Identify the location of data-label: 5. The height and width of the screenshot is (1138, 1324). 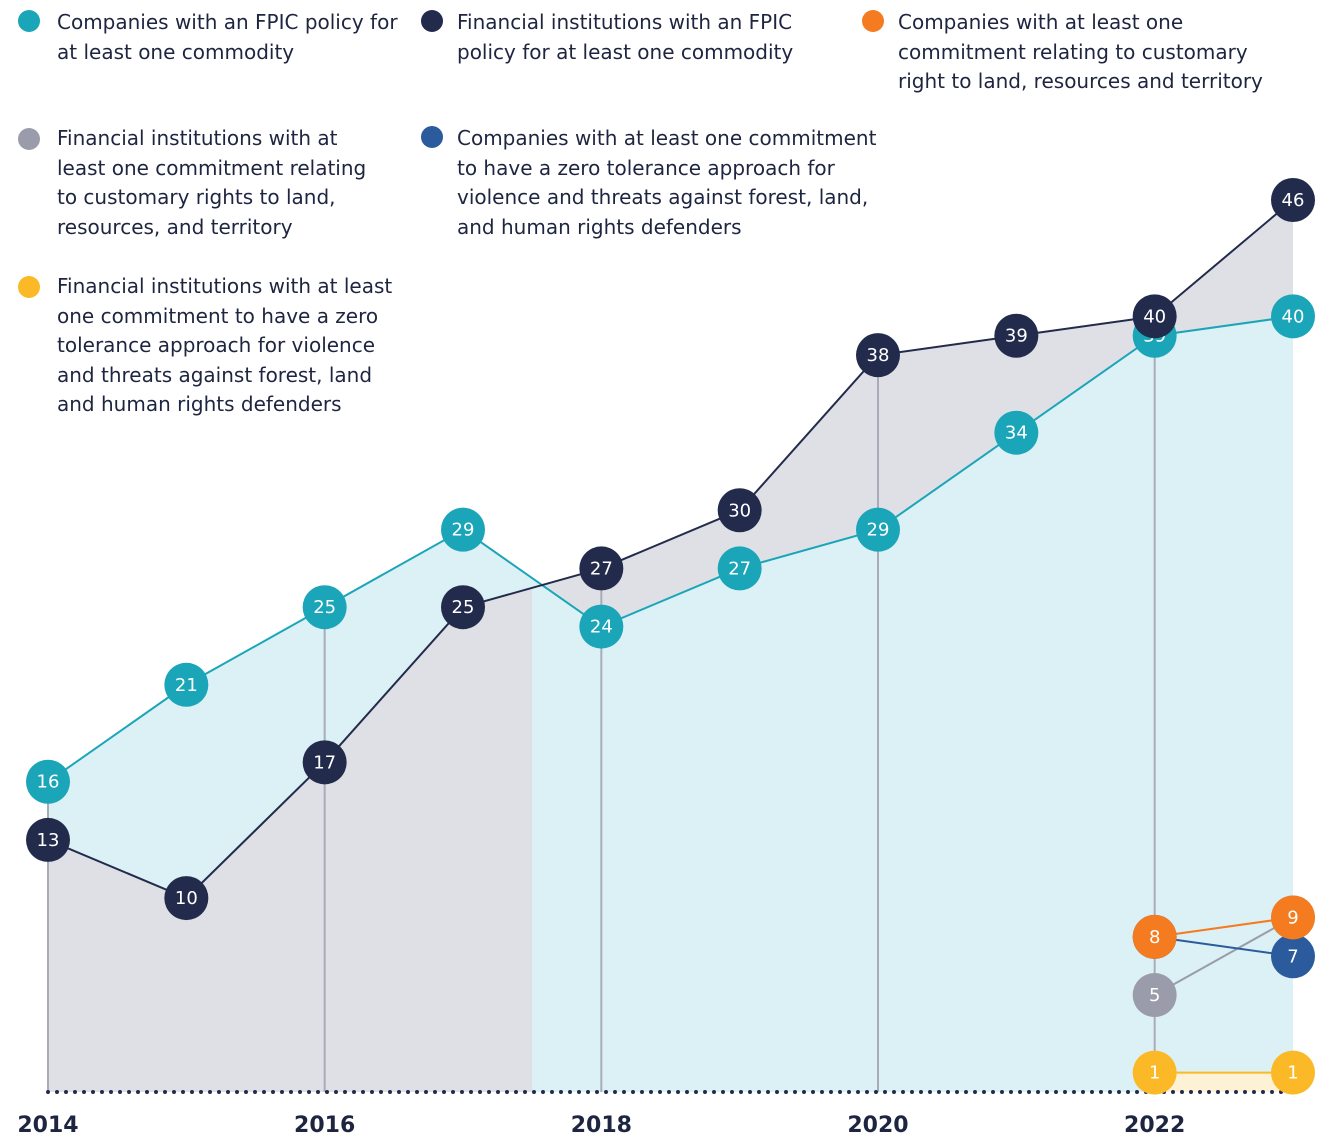
(1154, 995).